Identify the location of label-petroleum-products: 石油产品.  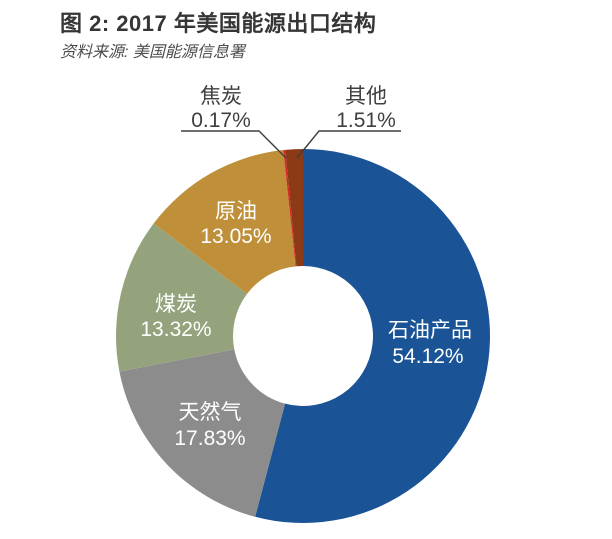
(430, 330).